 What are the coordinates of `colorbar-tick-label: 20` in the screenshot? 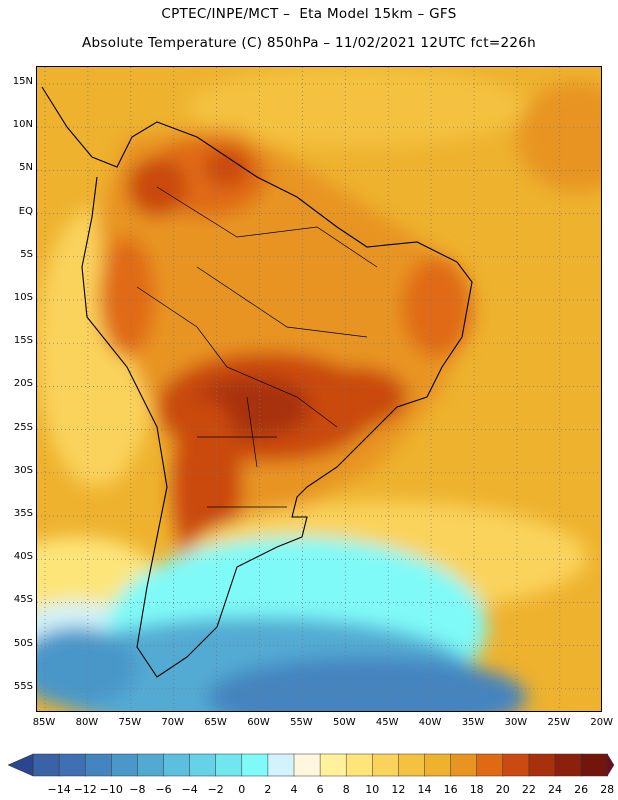 It's located at (502, 789).